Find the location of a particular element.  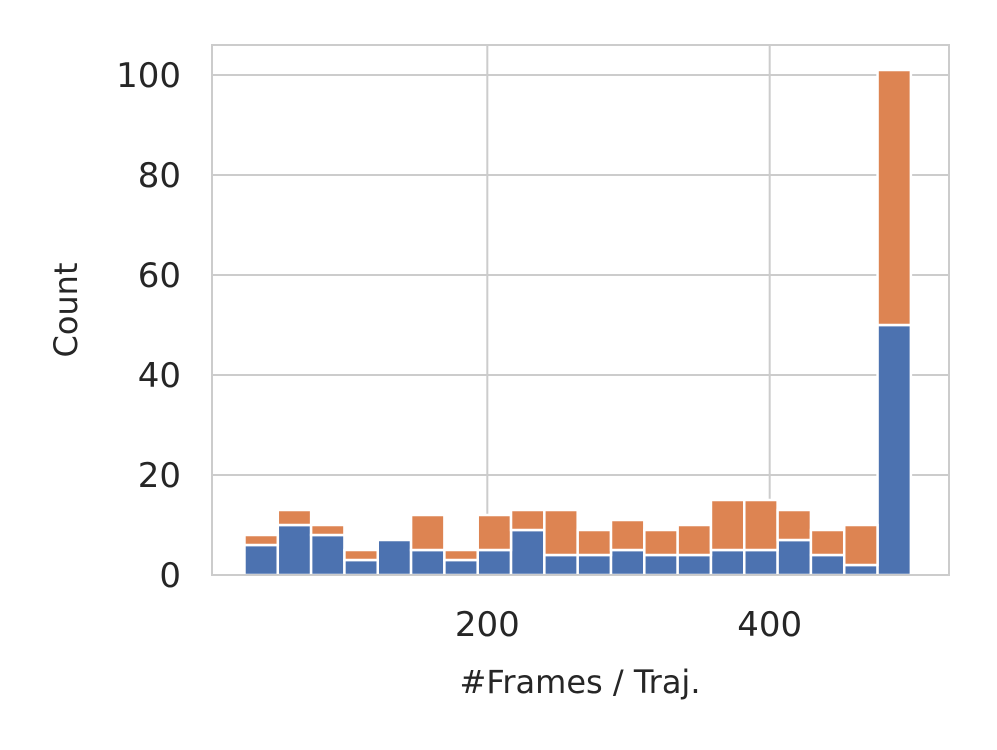

x-tick-label: 200 is located at coordinates (487, 625).